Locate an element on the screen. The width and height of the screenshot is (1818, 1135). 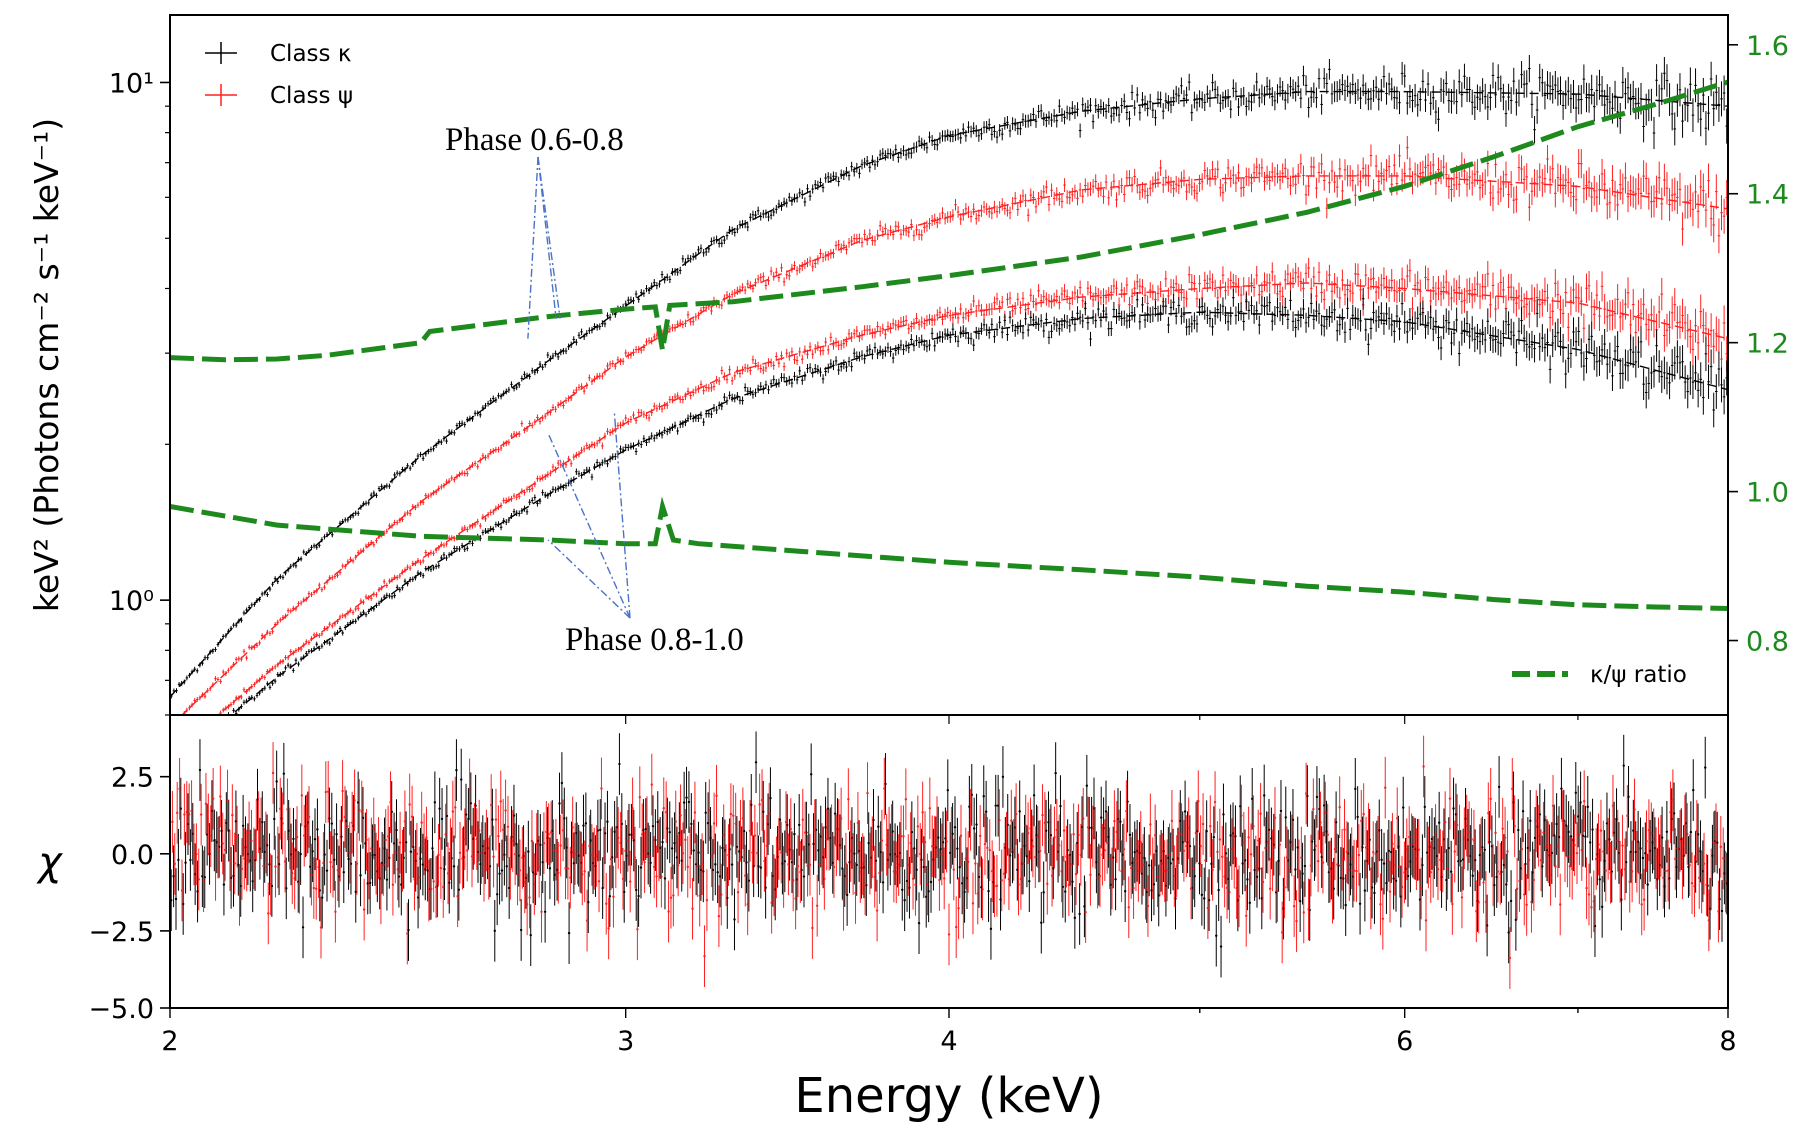
ratio-legend: κ/ψ ratio is located at coordinates (1599, 675).